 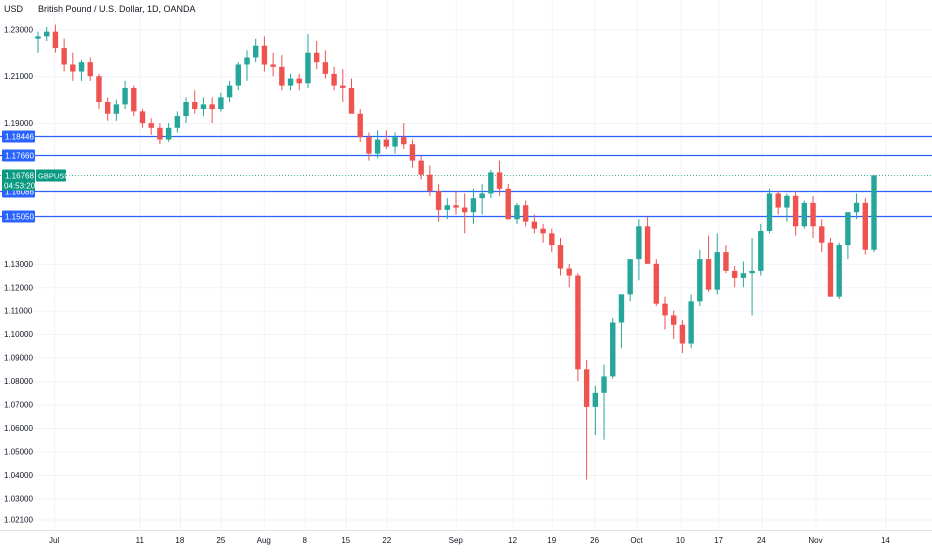 I want to click on x-tick-label: 11, so click(x=140, y=540).